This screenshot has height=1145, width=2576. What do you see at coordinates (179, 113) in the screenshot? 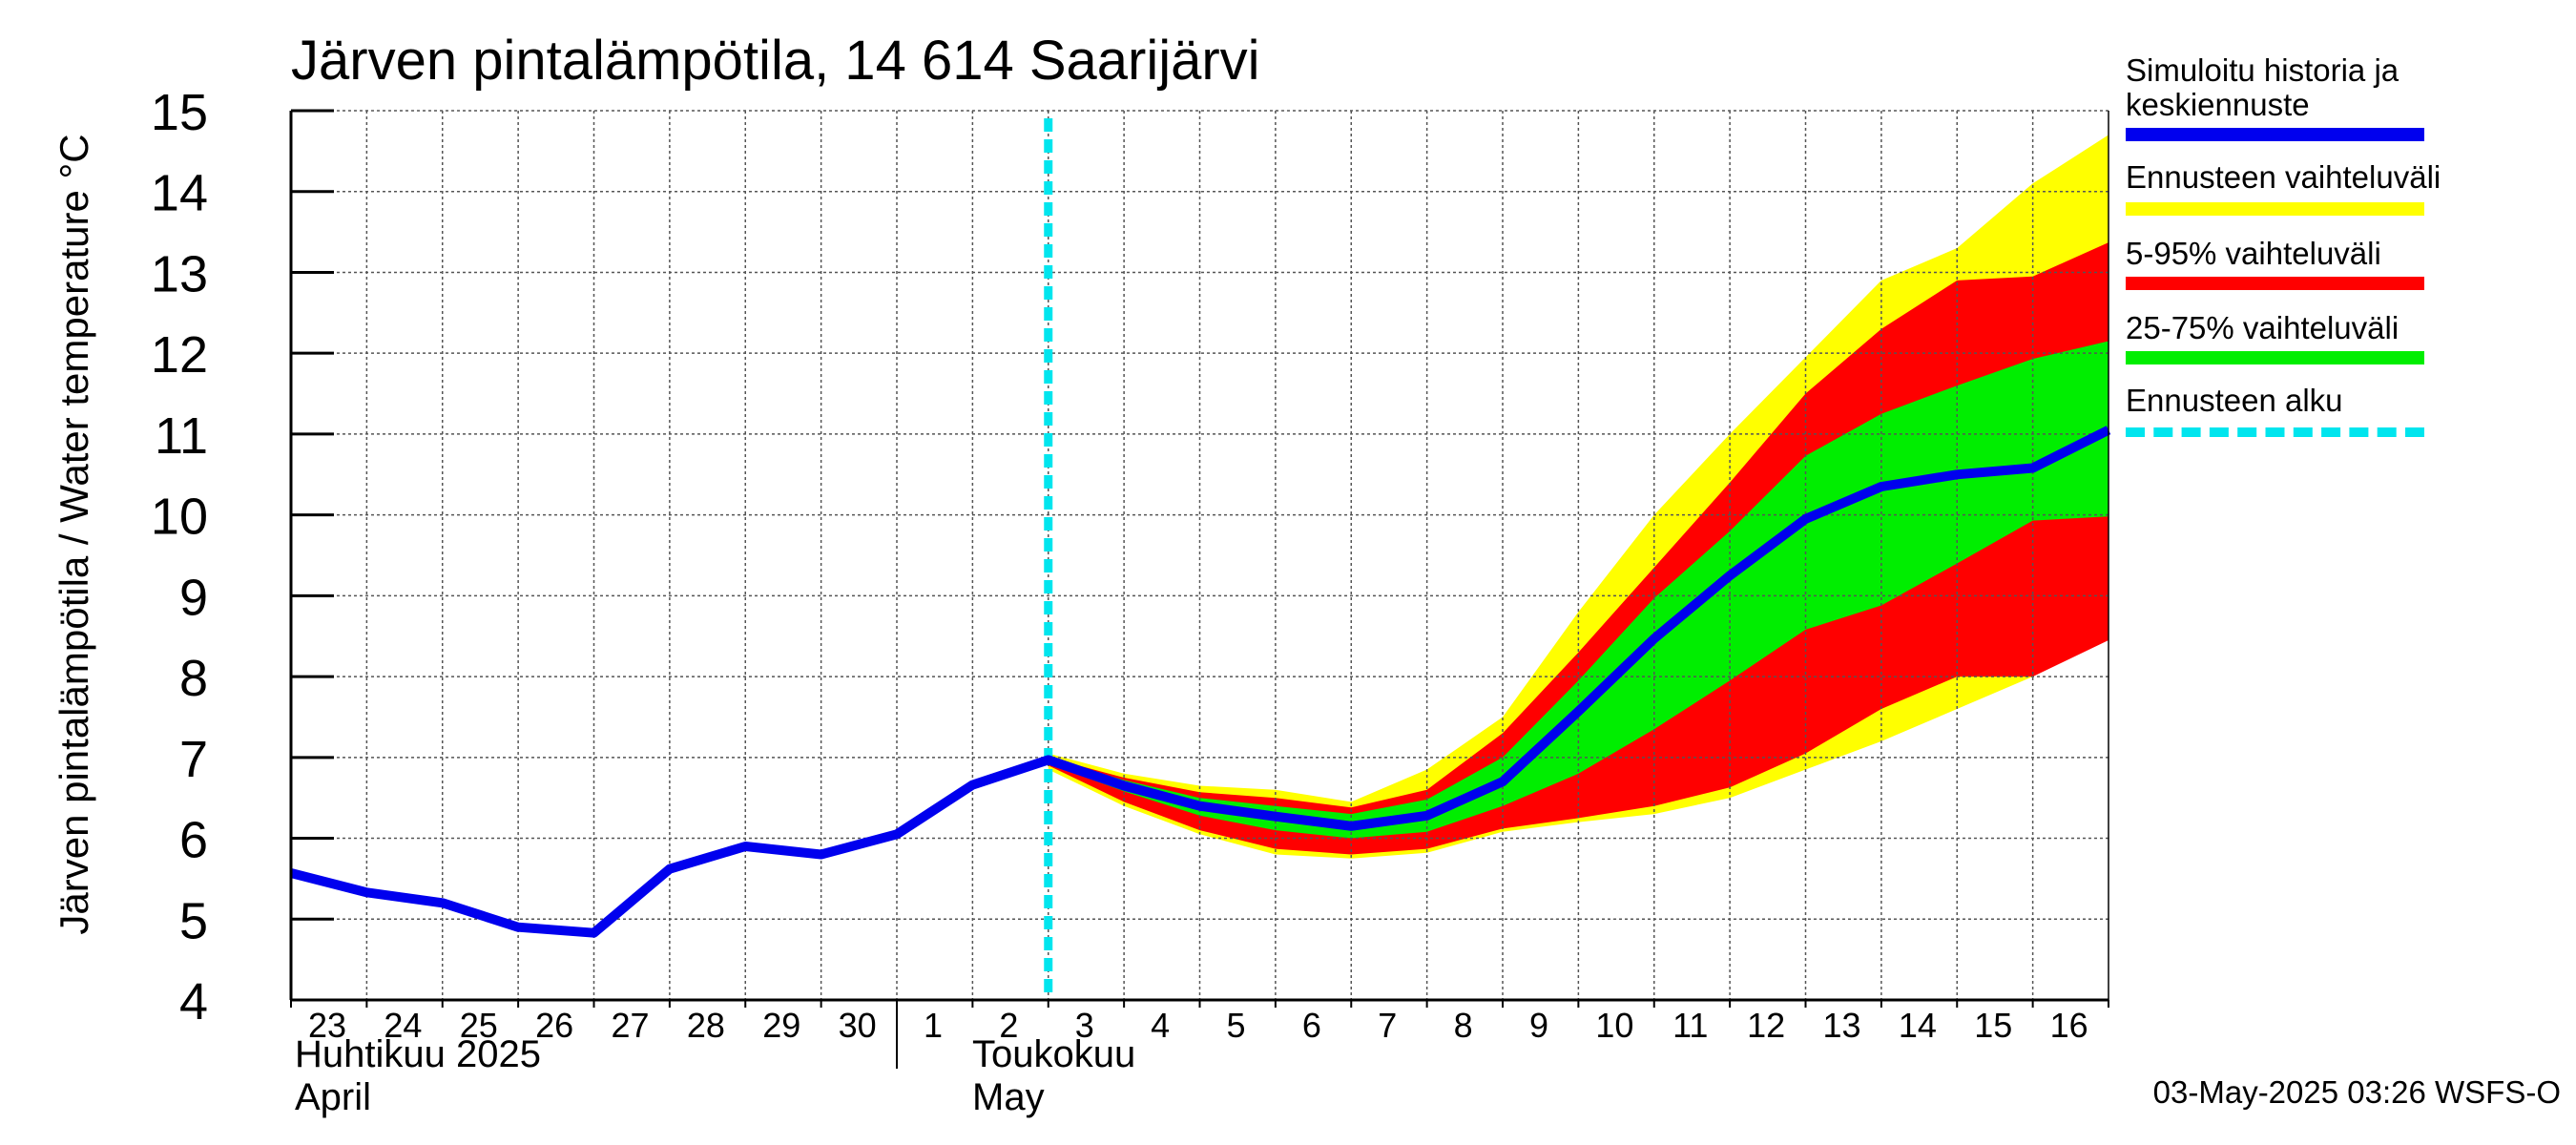
I see `y-tick-label: 15` at bounding box center [179, 113].